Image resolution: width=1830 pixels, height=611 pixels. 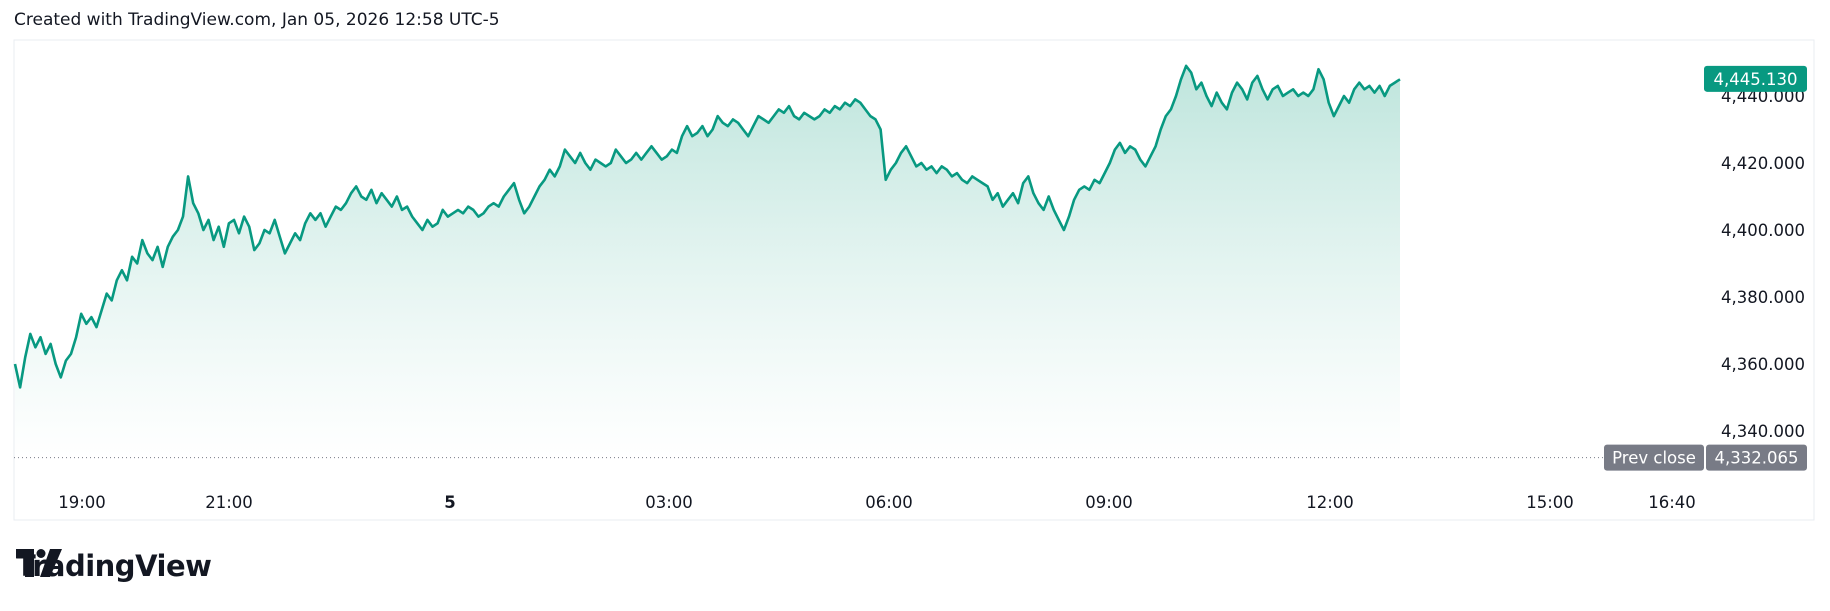 I want to click on price-tags: 4,445.130 Prev close 4,332.065, so click(x=1705, y=268).